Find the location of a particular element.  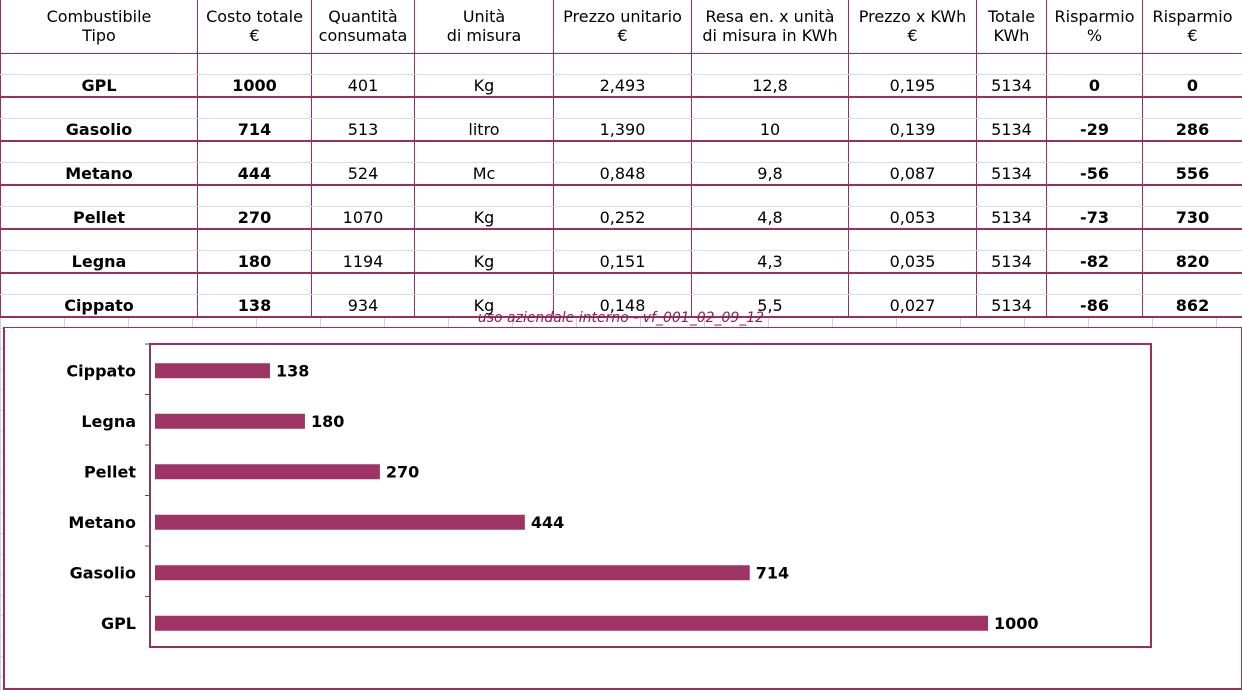

cell-total-cost: 1000 is located at coordinates (254, 86).